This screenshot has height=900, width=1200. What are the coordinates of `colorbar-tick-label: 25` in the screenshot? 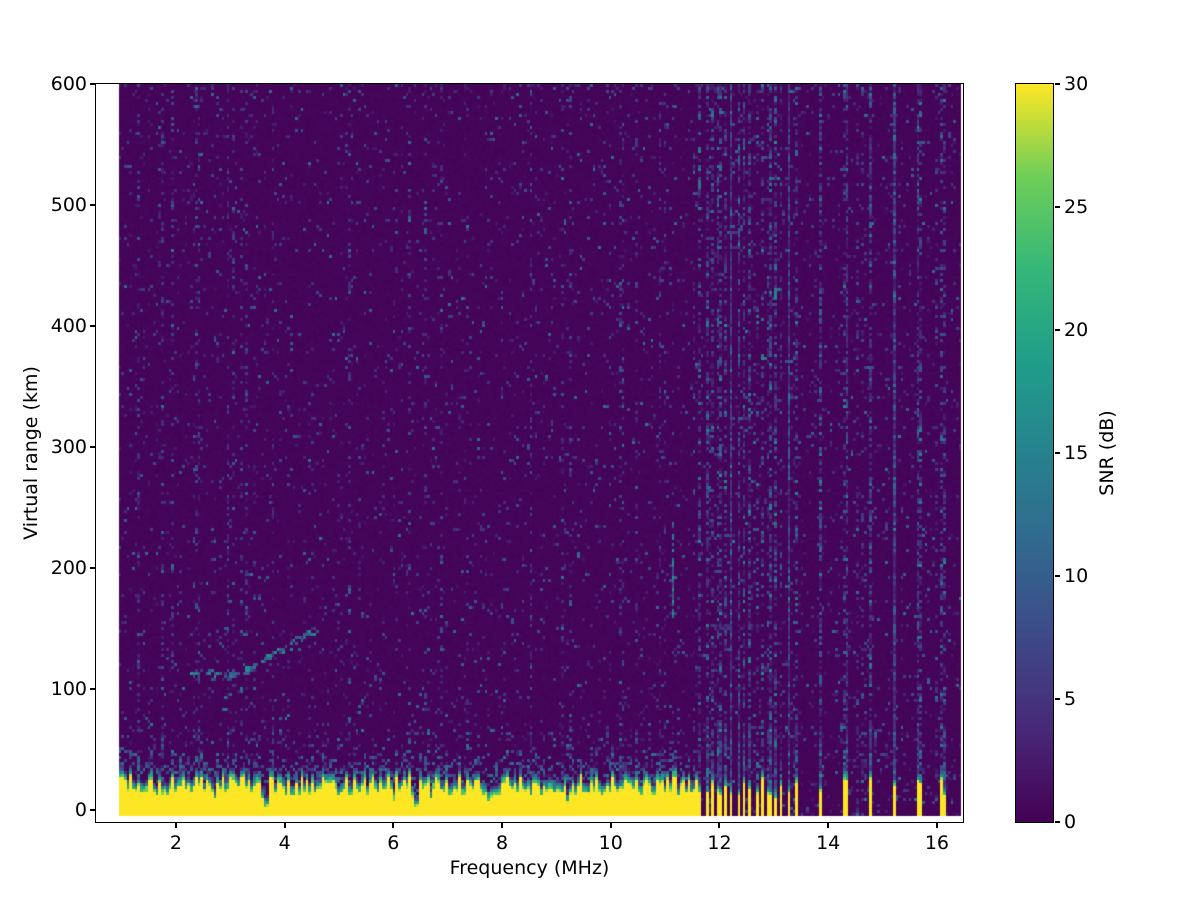 It's located at (1076, 207).